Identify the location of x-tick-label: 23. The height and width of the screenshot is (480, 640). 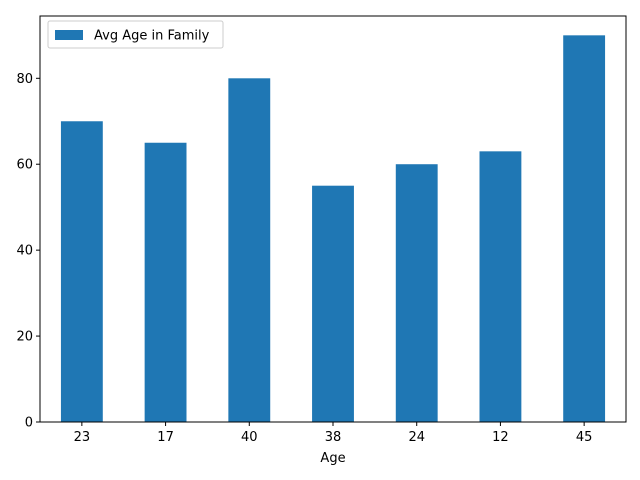
(82, 437).